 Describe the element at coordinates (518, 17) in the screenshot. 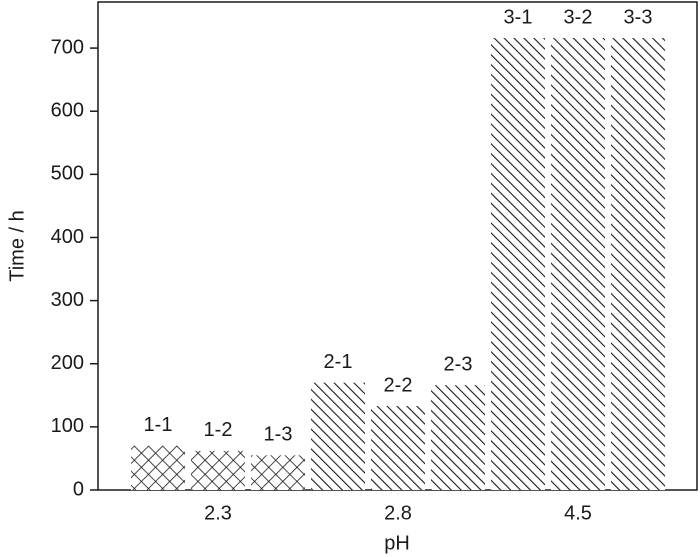

I see `bar-label: 3-1` at that location.